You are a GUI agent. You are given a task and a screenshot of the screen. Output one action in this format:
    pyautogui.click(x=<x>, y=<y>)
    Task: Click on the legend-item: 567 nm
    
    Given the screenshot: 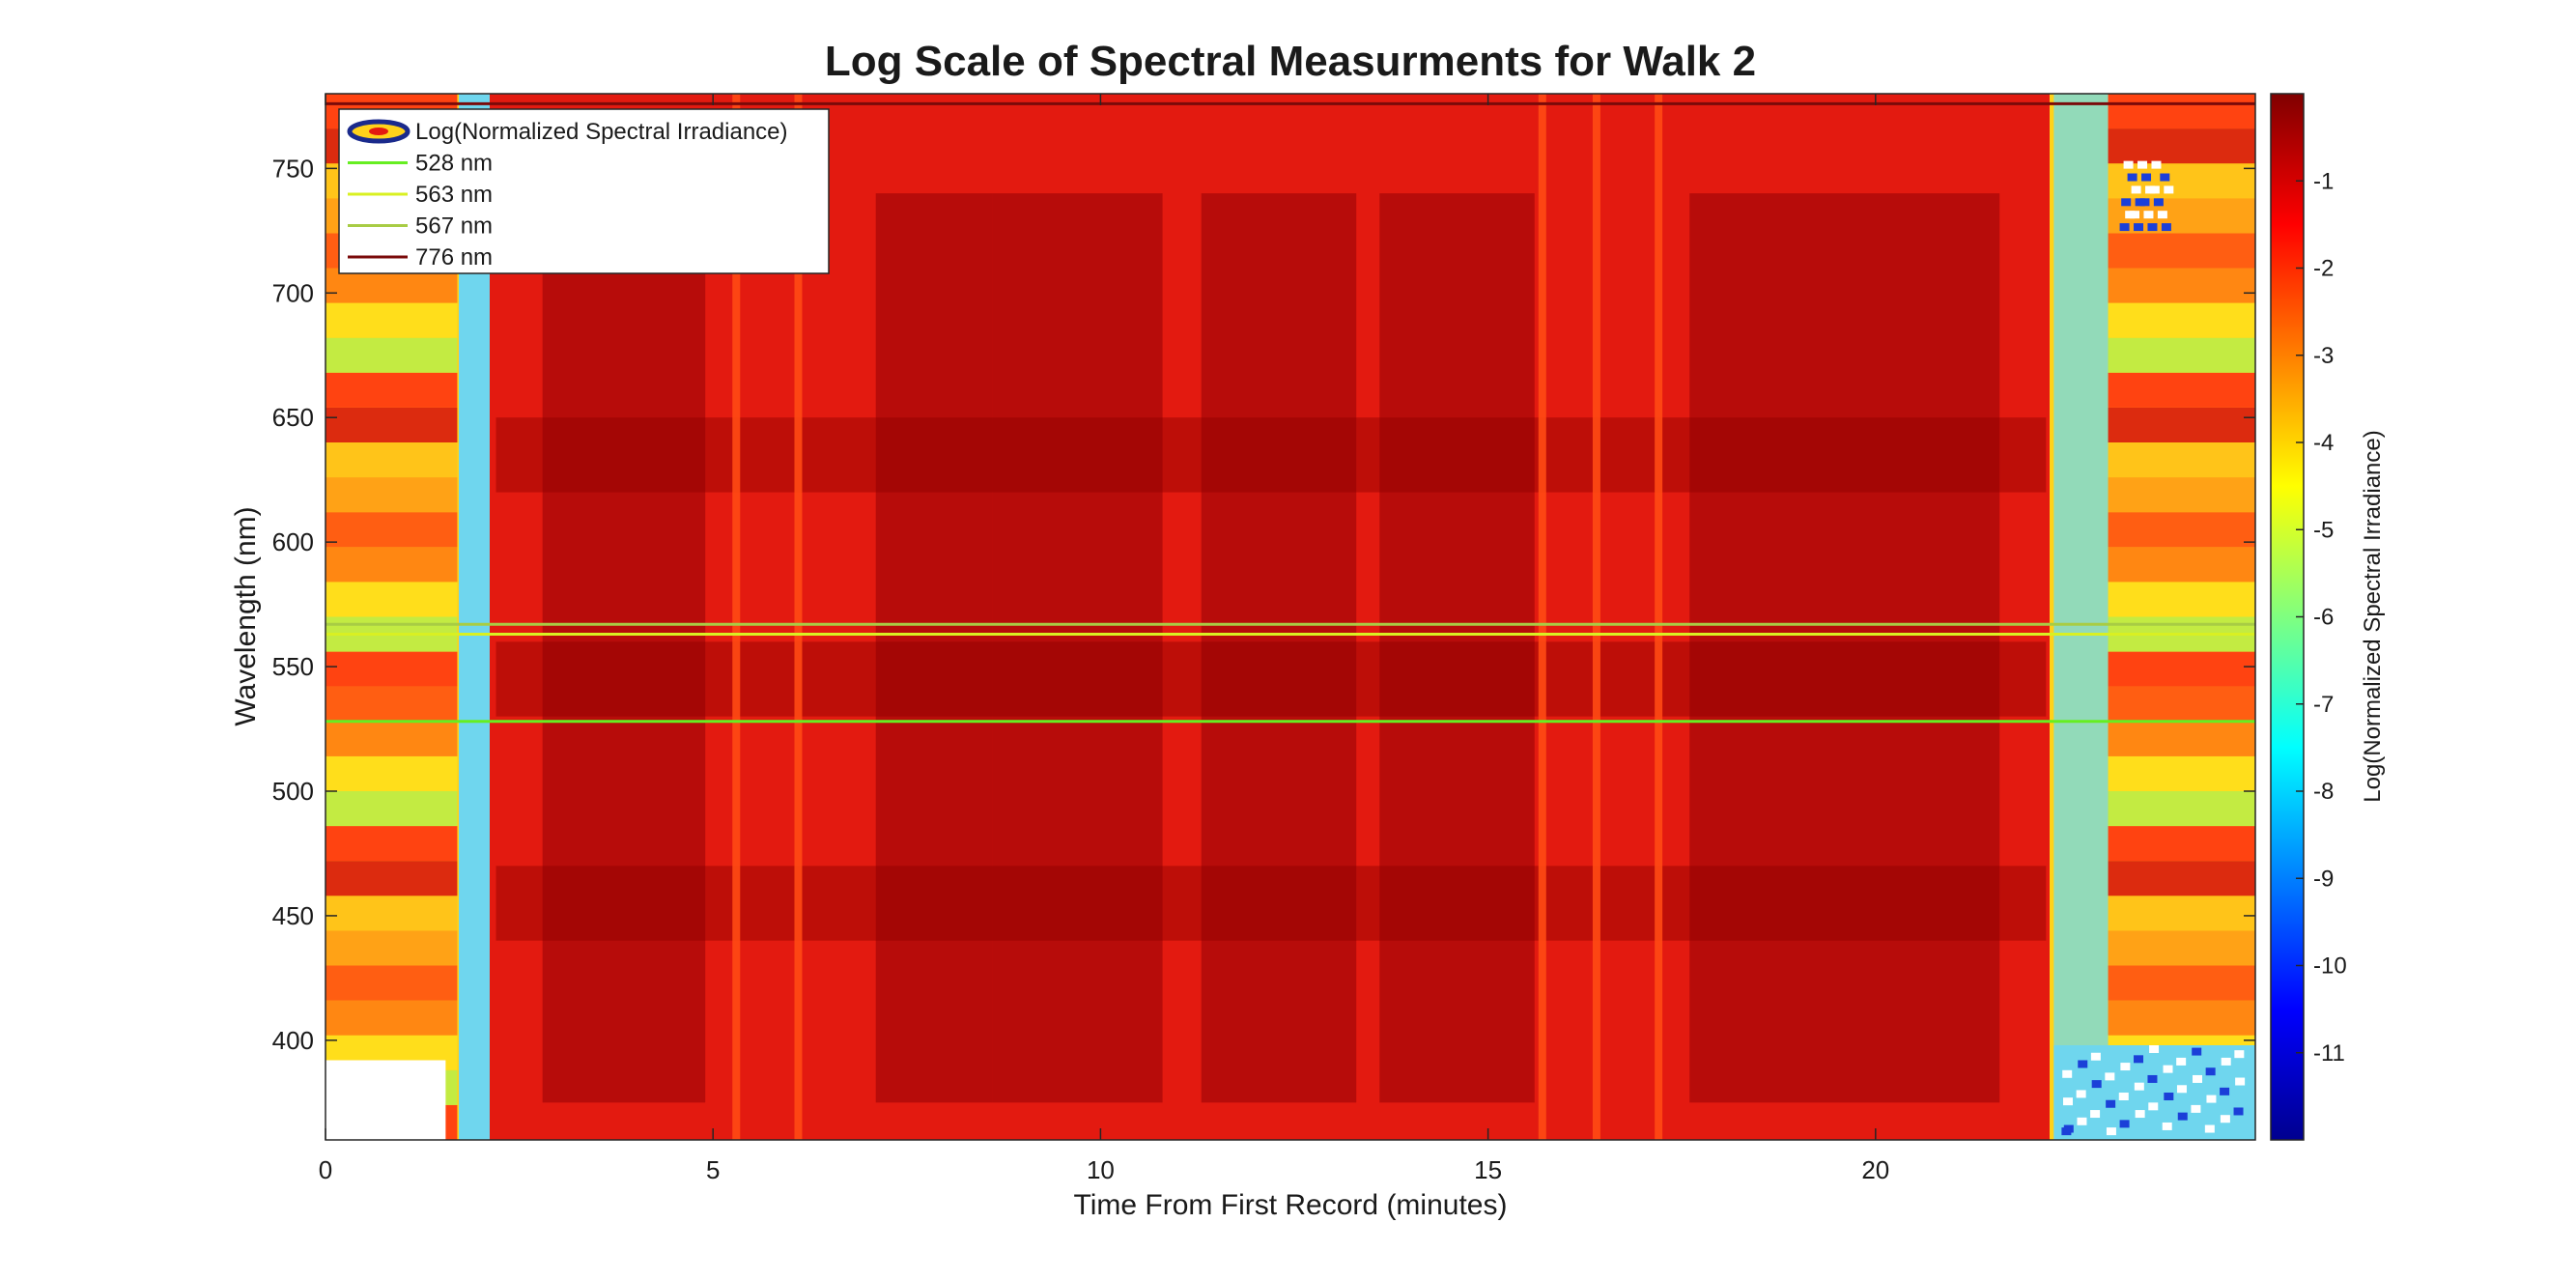 What is the action you would take?
    pyautogui.click(x=420, y=226)
    